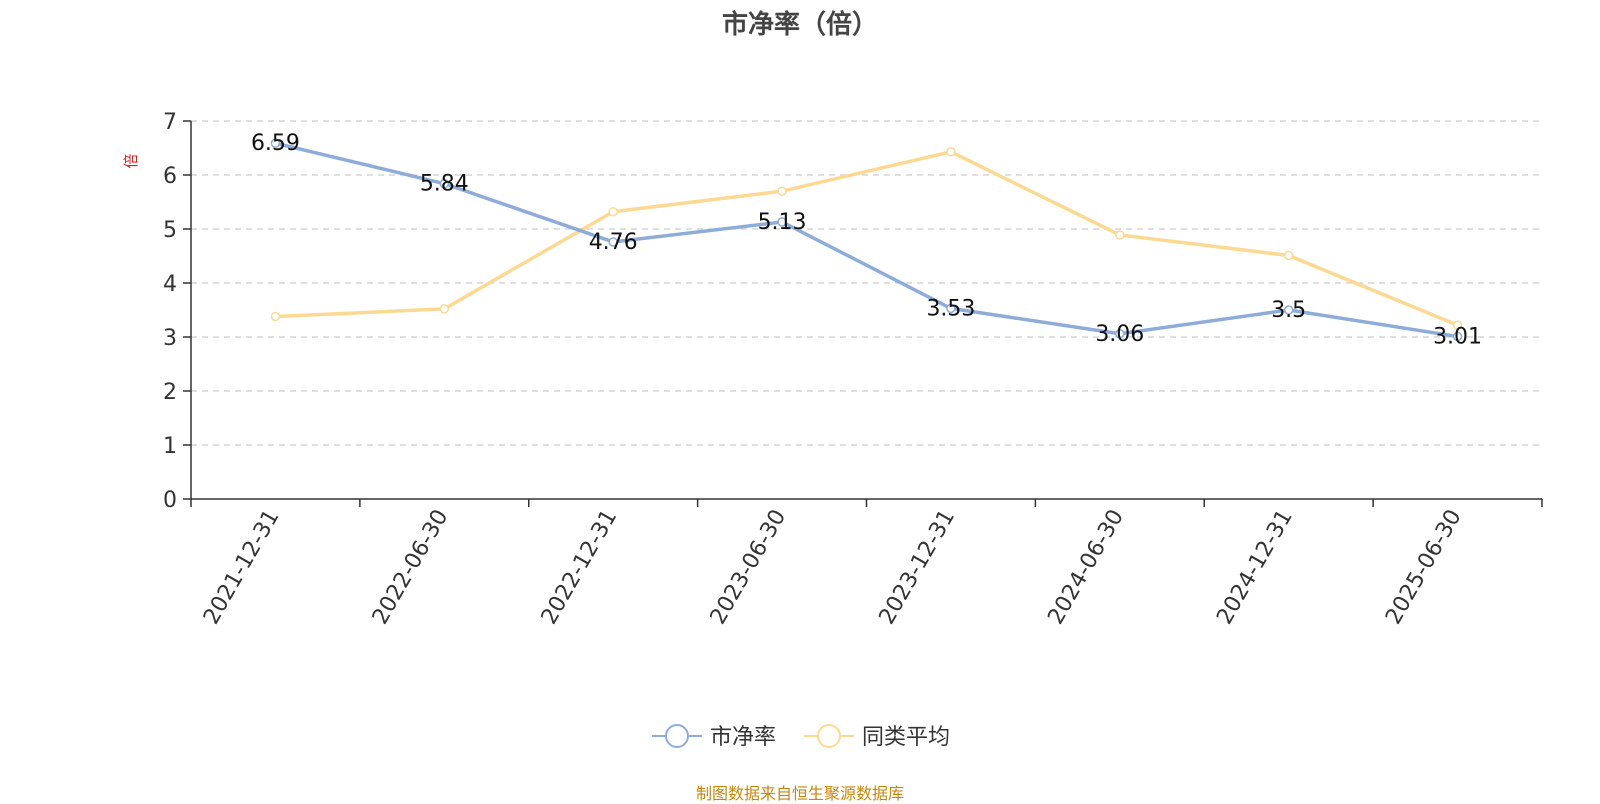  I want to click on x-tick-label: 2022-12-31, so click(580, 567).